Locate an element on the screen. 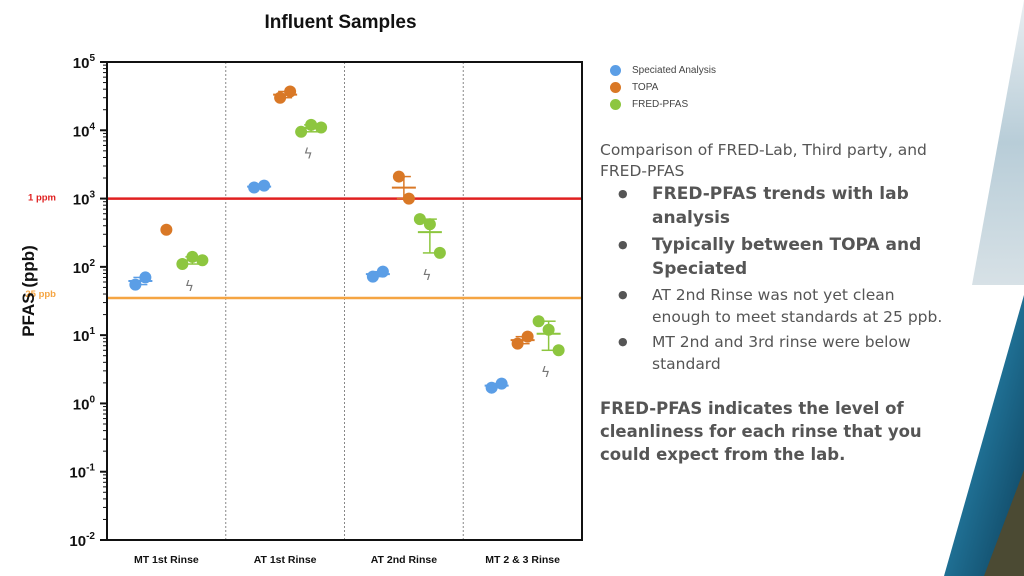 The image size is (1024, 576). bullet-item: Typically between TOPA and Speciated is located at coordinates (784, 257).